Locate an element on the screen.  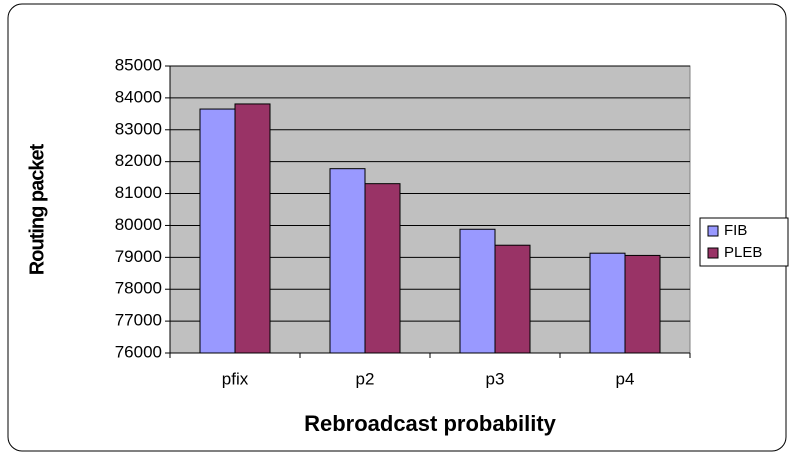
legend-label: FIB is located at coordinates (735, 230).